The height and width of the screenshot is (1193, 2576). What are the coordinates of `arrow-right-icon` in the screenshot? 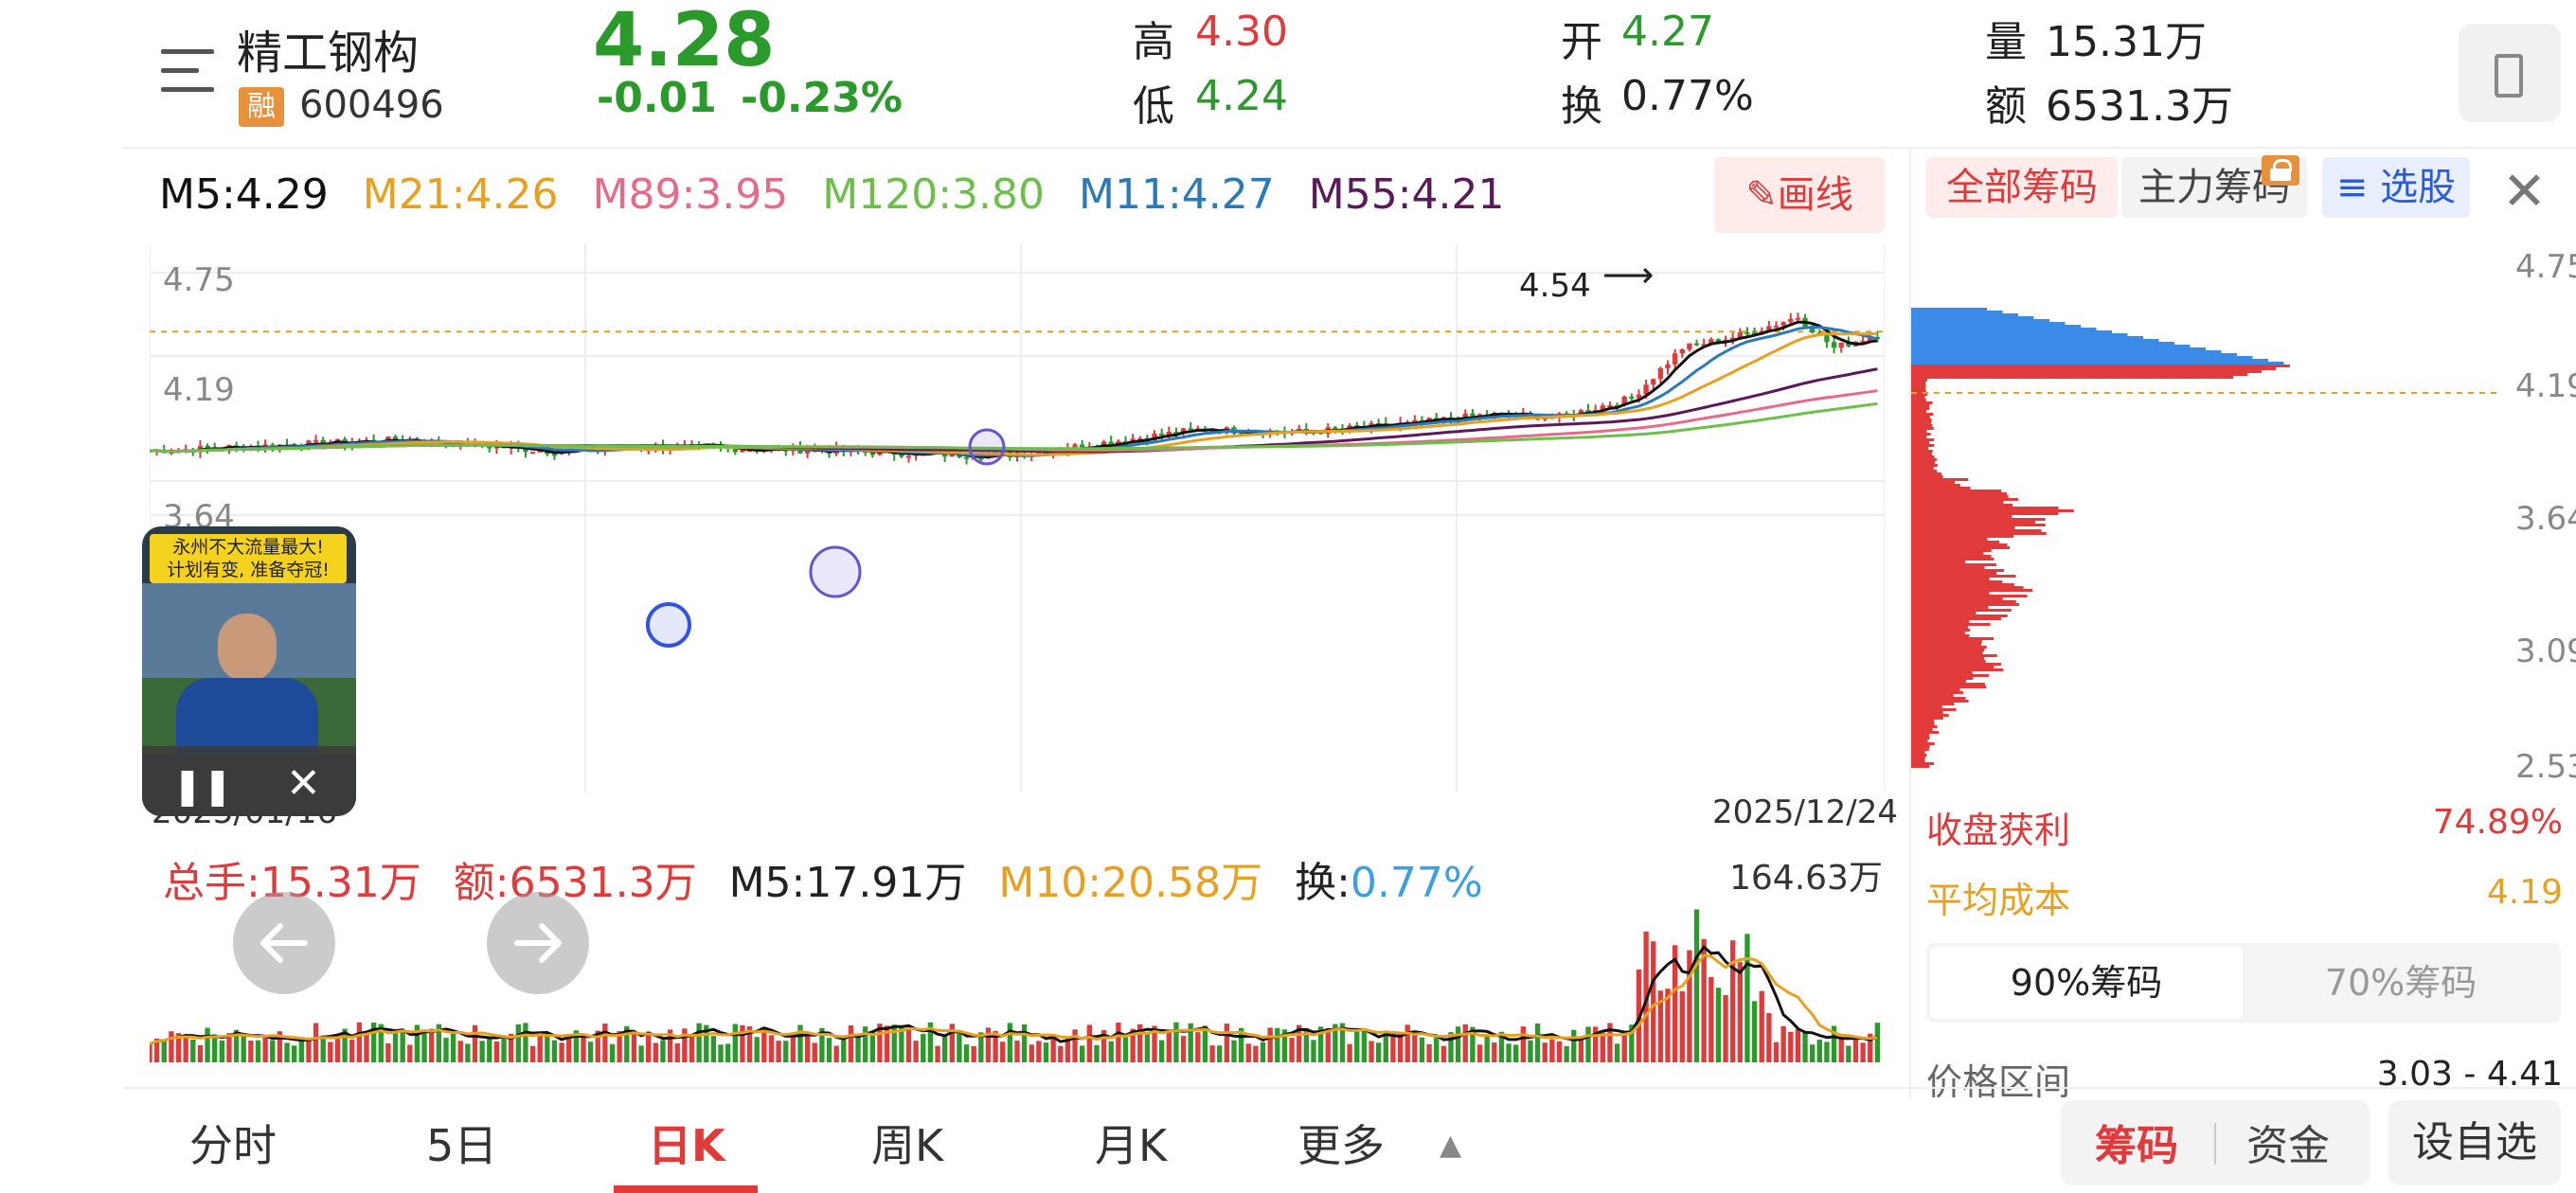 It's located at (538, 943).